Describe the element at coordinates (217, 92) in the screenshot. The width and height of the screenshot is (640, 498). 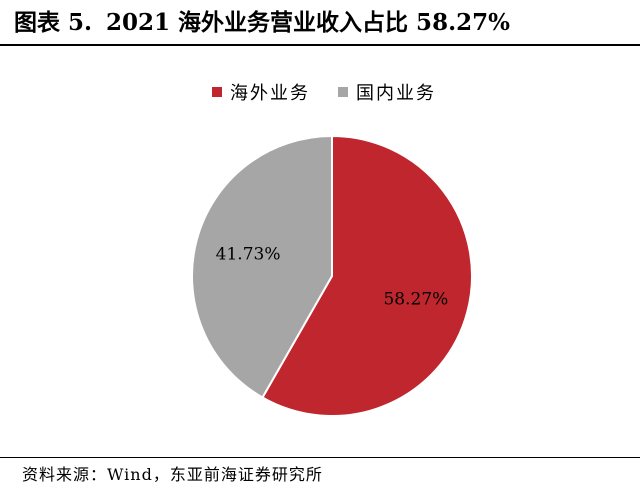
I see `legend-swatch-overseas` at that location.